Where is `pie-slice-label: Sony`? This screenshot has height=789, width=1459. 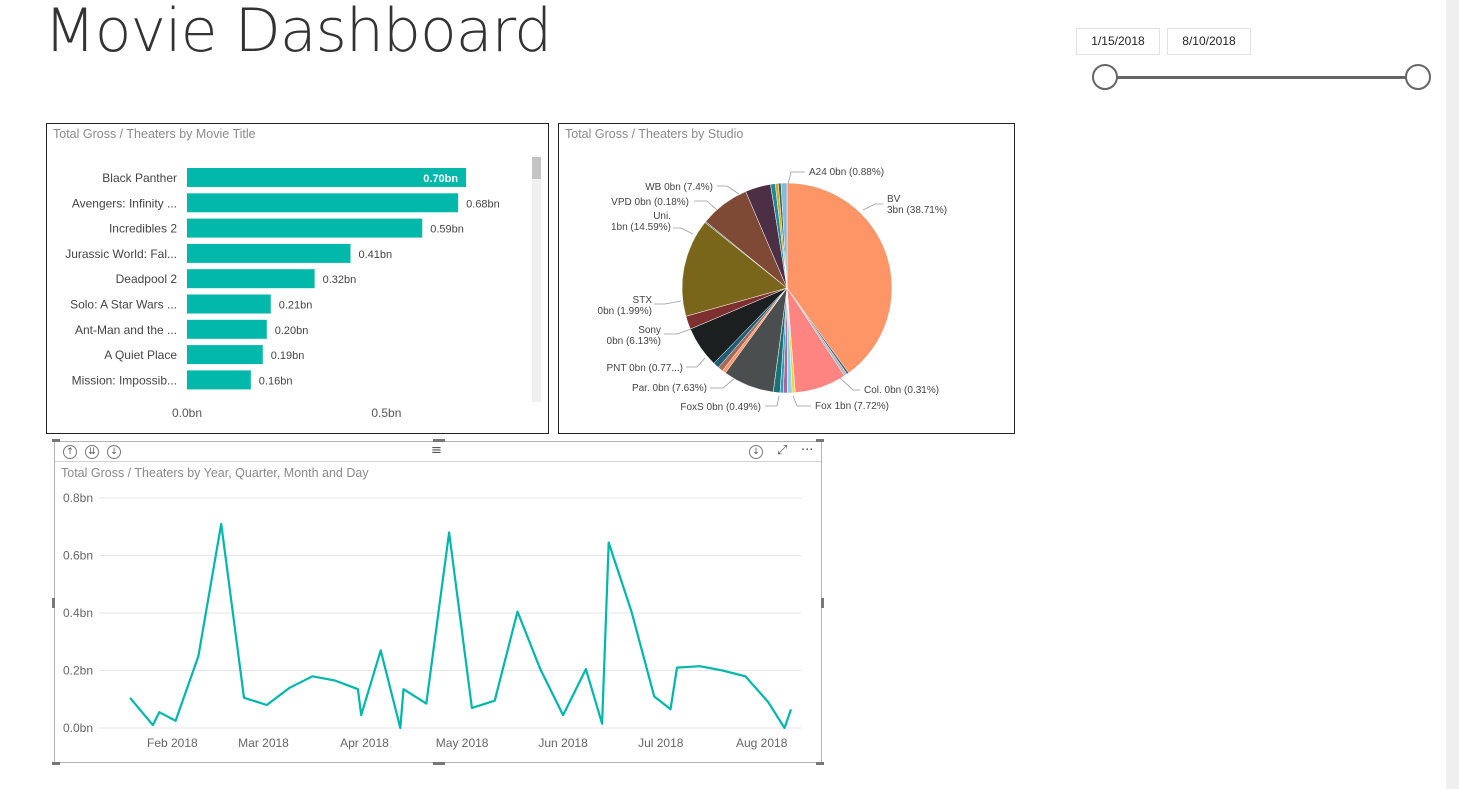 pie-slice-label: Sony is located at coordinates (649, 330).